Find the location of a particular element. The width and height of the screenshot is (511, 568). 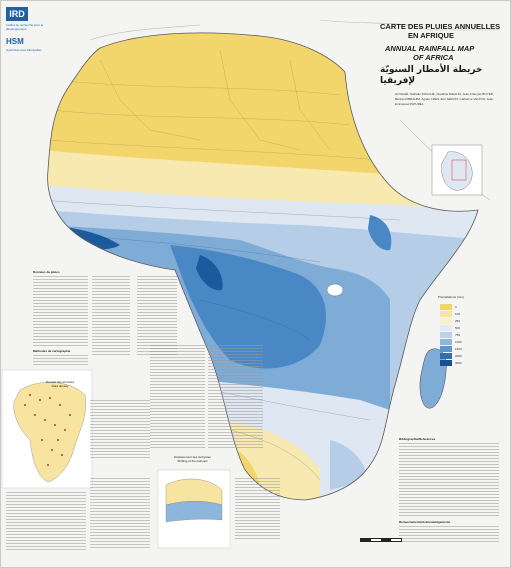

title-english-line2: OF AFRICA is located at coordinates (433, 57).